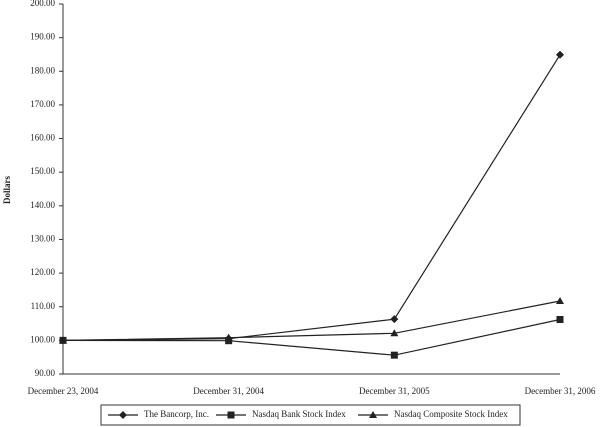 The height and width of the screenshot is (427, 603). I want to click on y-tick-label: 180.00, so click(42, 70).